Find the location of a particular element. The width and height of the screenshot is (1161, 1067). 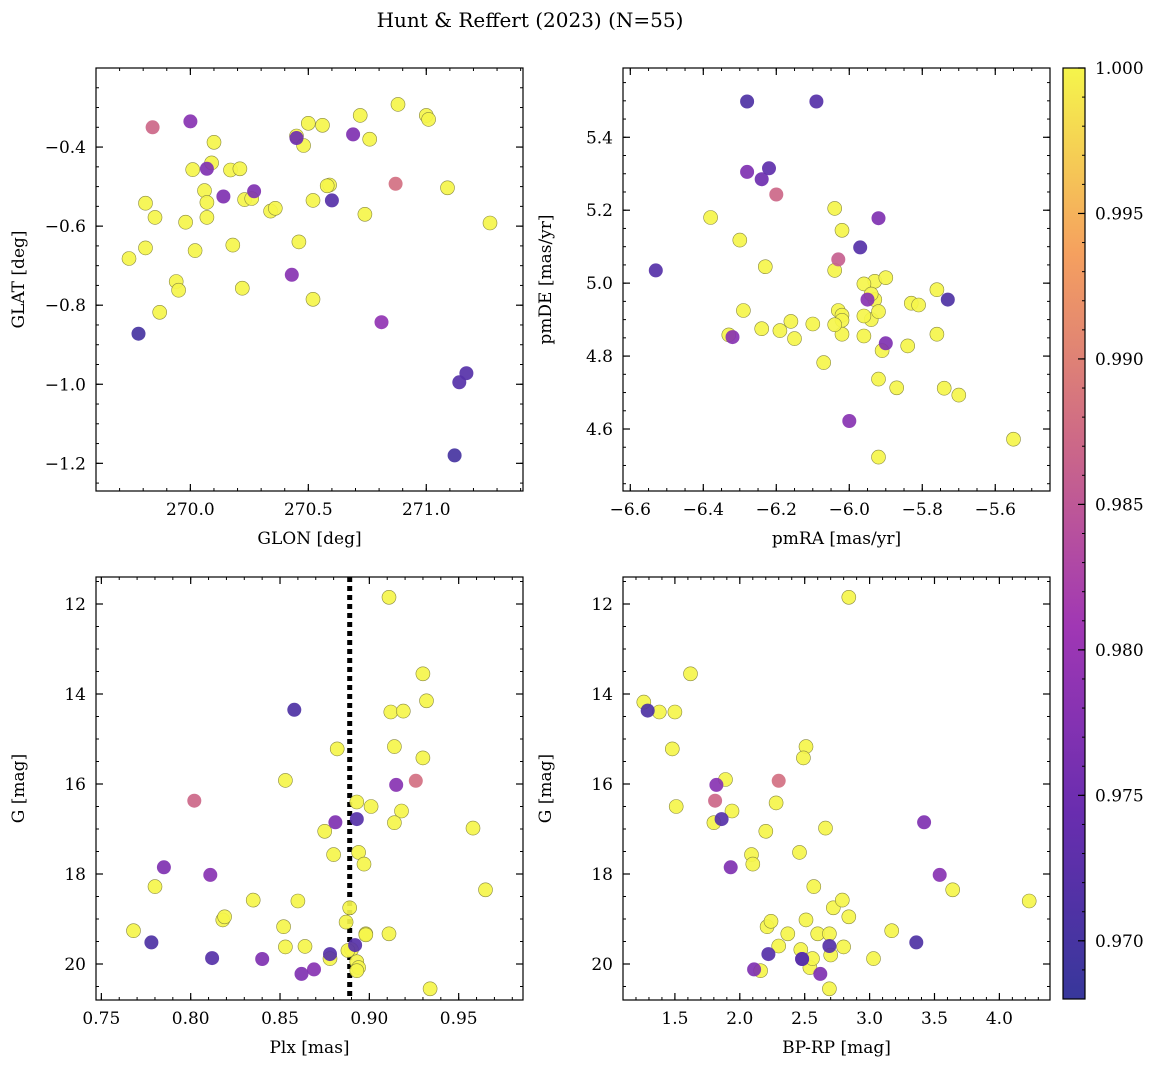

colorbar-tick-label: 0.975 is located at coordinates (1119, 796).